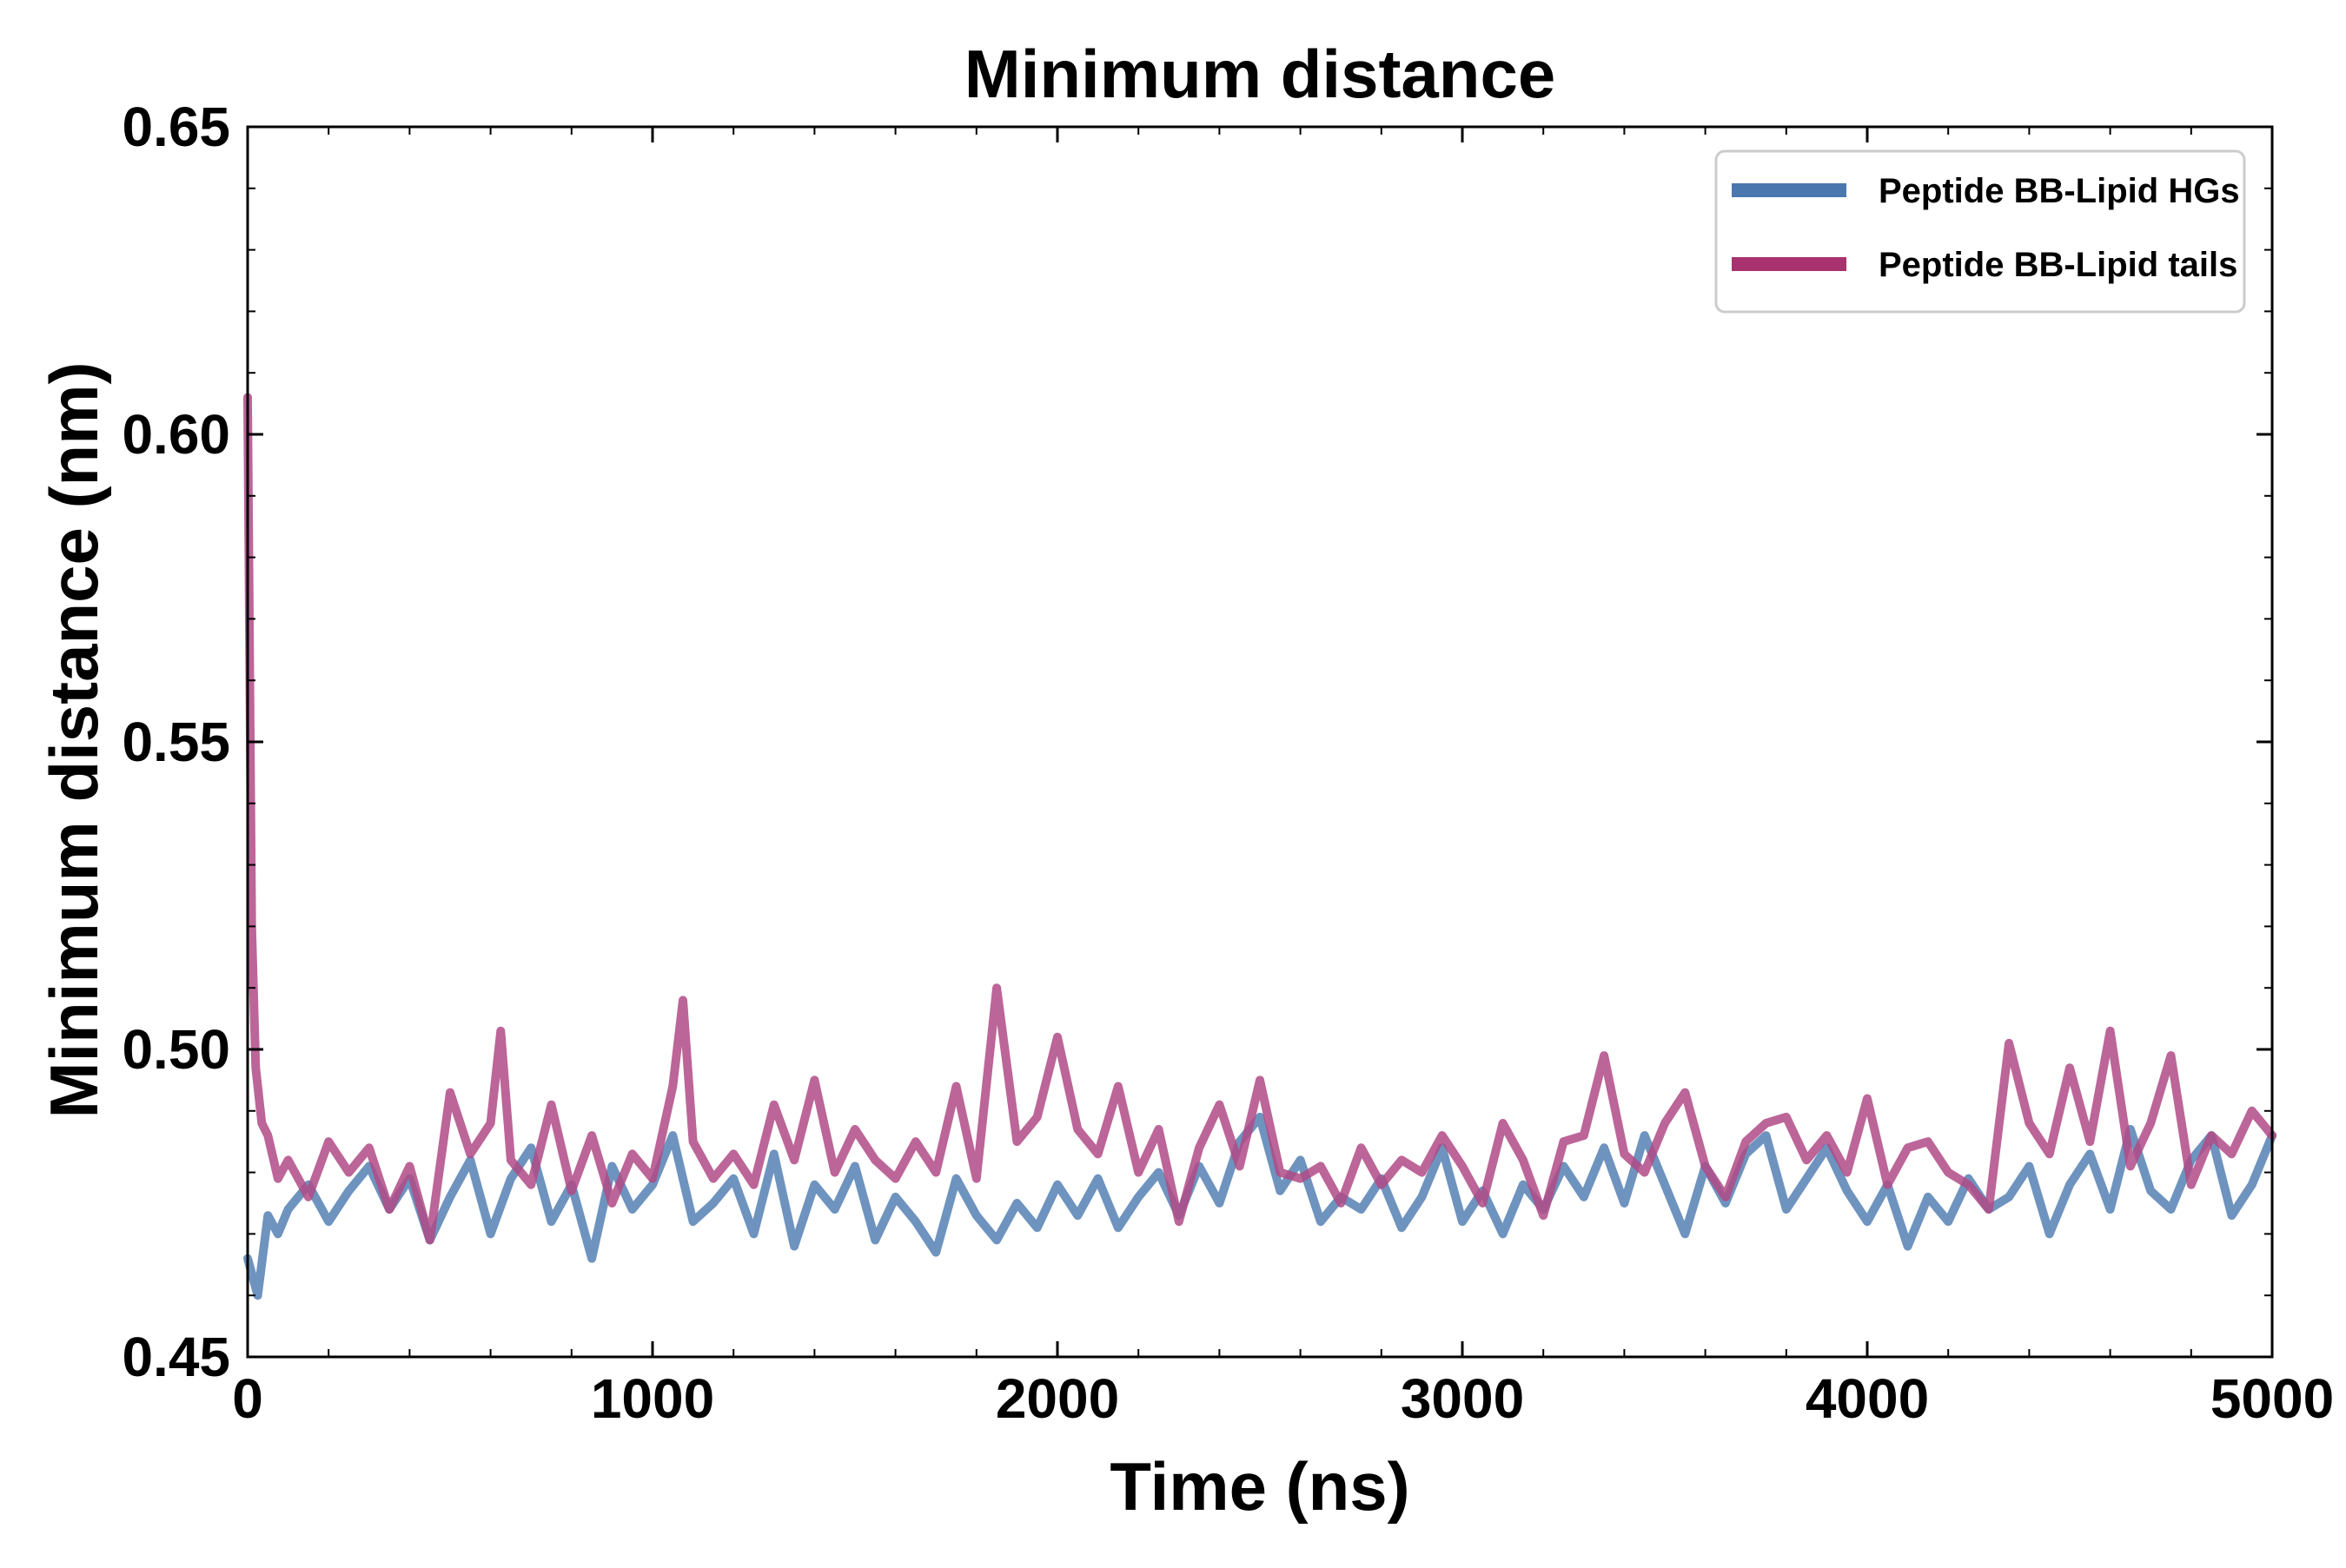  Describe the element at coordinates (2272, 1398) in the screenshot. I see `x-tick-label: 5000` at that location.